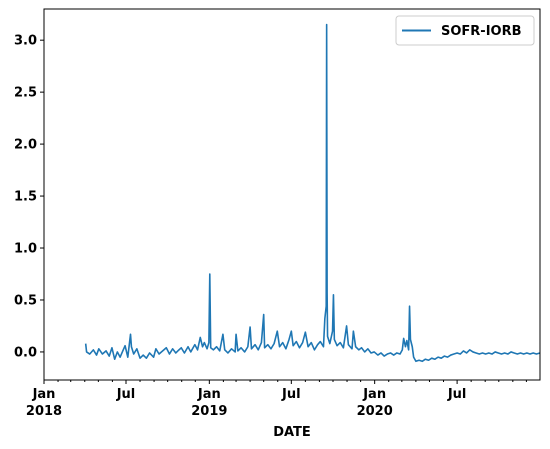 The height and width of the screenshot is (449, 550). Describe the element at coordinates (44, 411) in the screenshot. I see `x-tick-year-label: 2018` at that location.